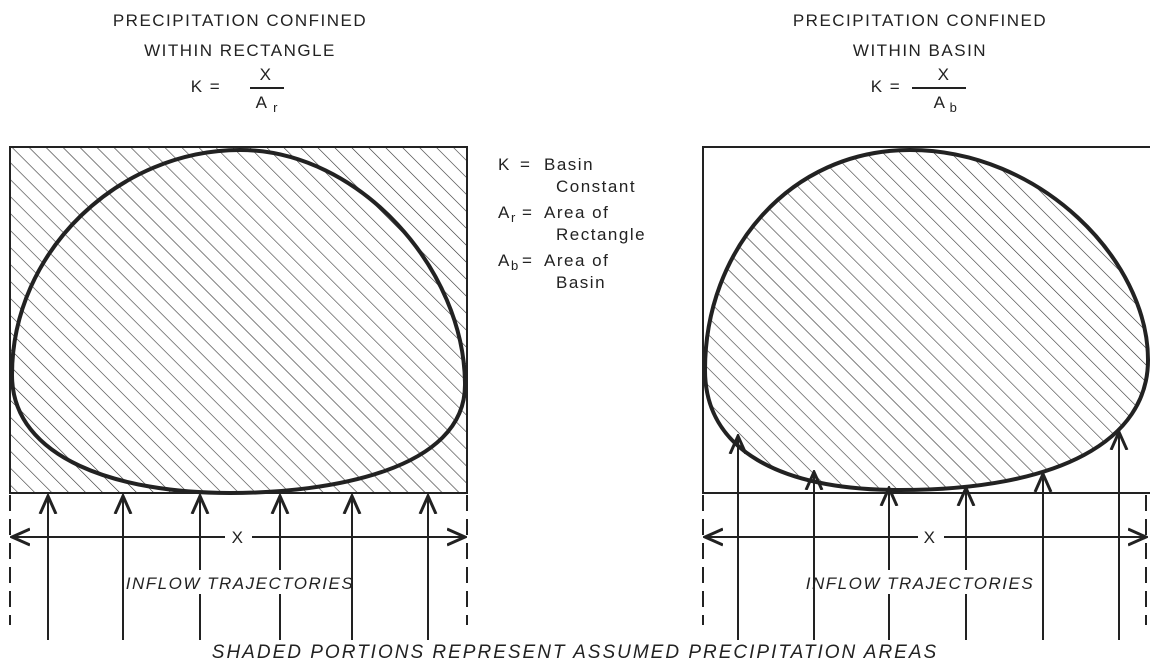 This screenshot has width=1150, height=672. Describe the element at coordinates (240, 50) in the screenshot. I see `title: WITHIN RECTANGLE` at that location.